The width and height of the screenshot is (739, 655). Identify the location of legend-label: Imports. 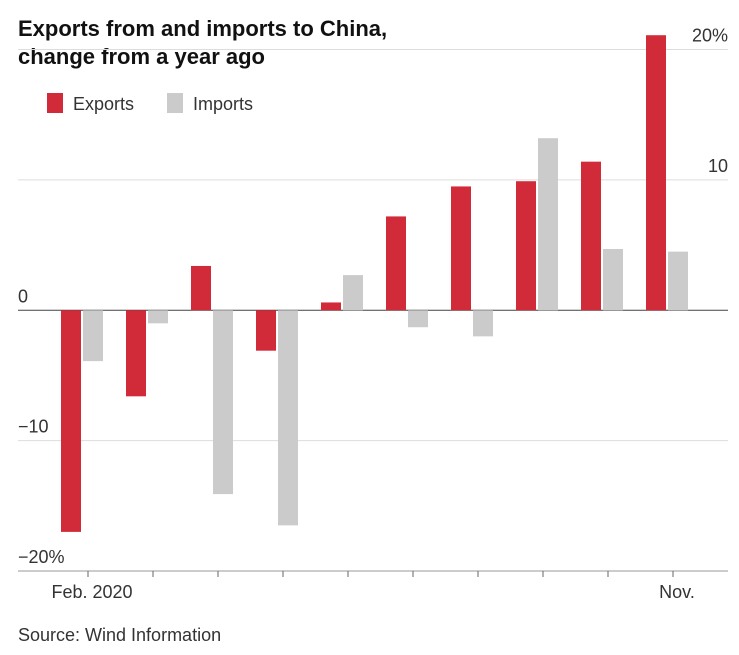
(223, 104).